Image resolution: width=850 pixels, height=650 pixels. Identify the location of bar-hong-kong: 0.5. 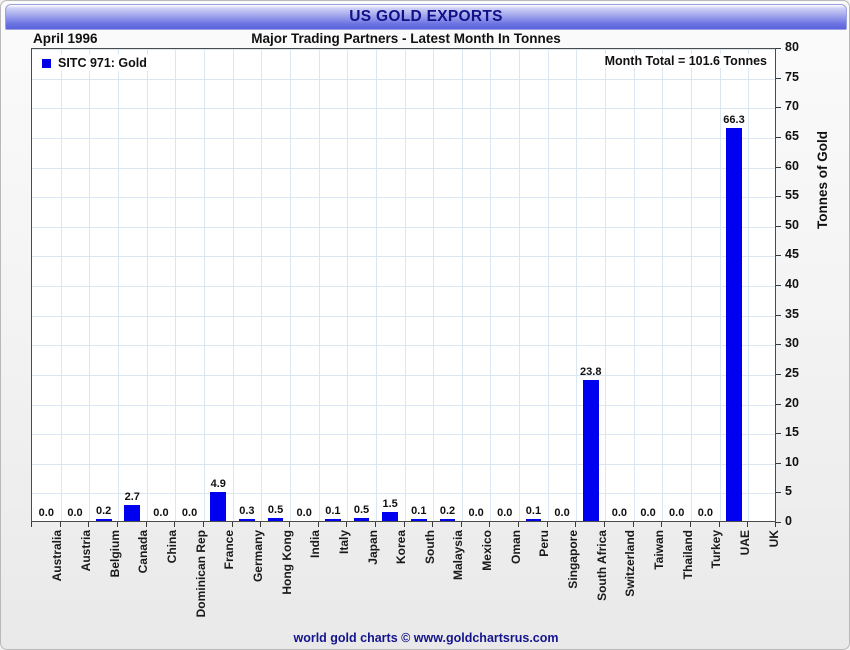
(275, 284).